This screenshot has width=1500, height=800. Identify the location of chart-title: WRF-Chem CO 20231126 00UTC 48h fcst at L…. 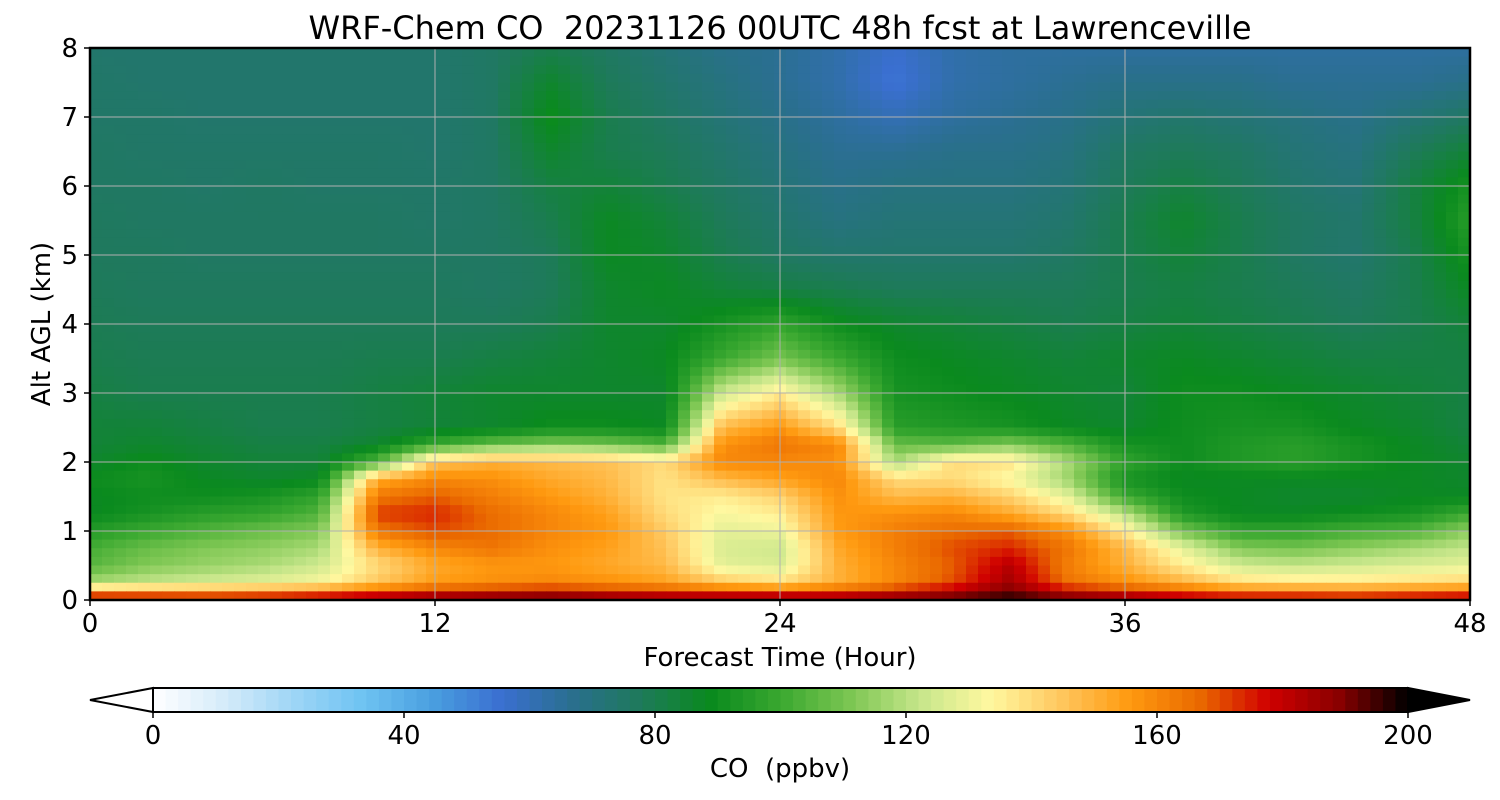
(779, 28).